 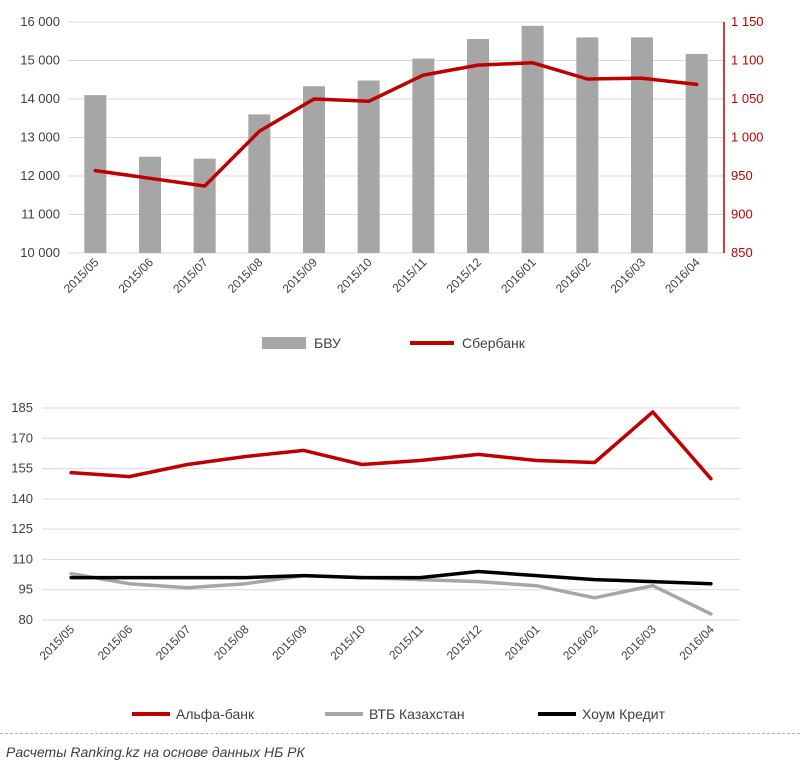 I want to click on c1-x-tick-2015-11: 2015/11, so click(x=410, y=275).